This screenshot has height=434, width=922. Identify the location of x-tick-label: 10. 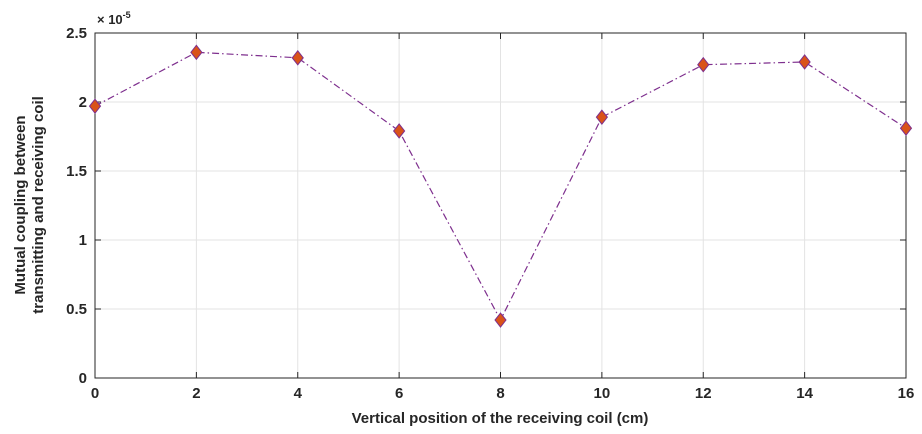
(602, 393).